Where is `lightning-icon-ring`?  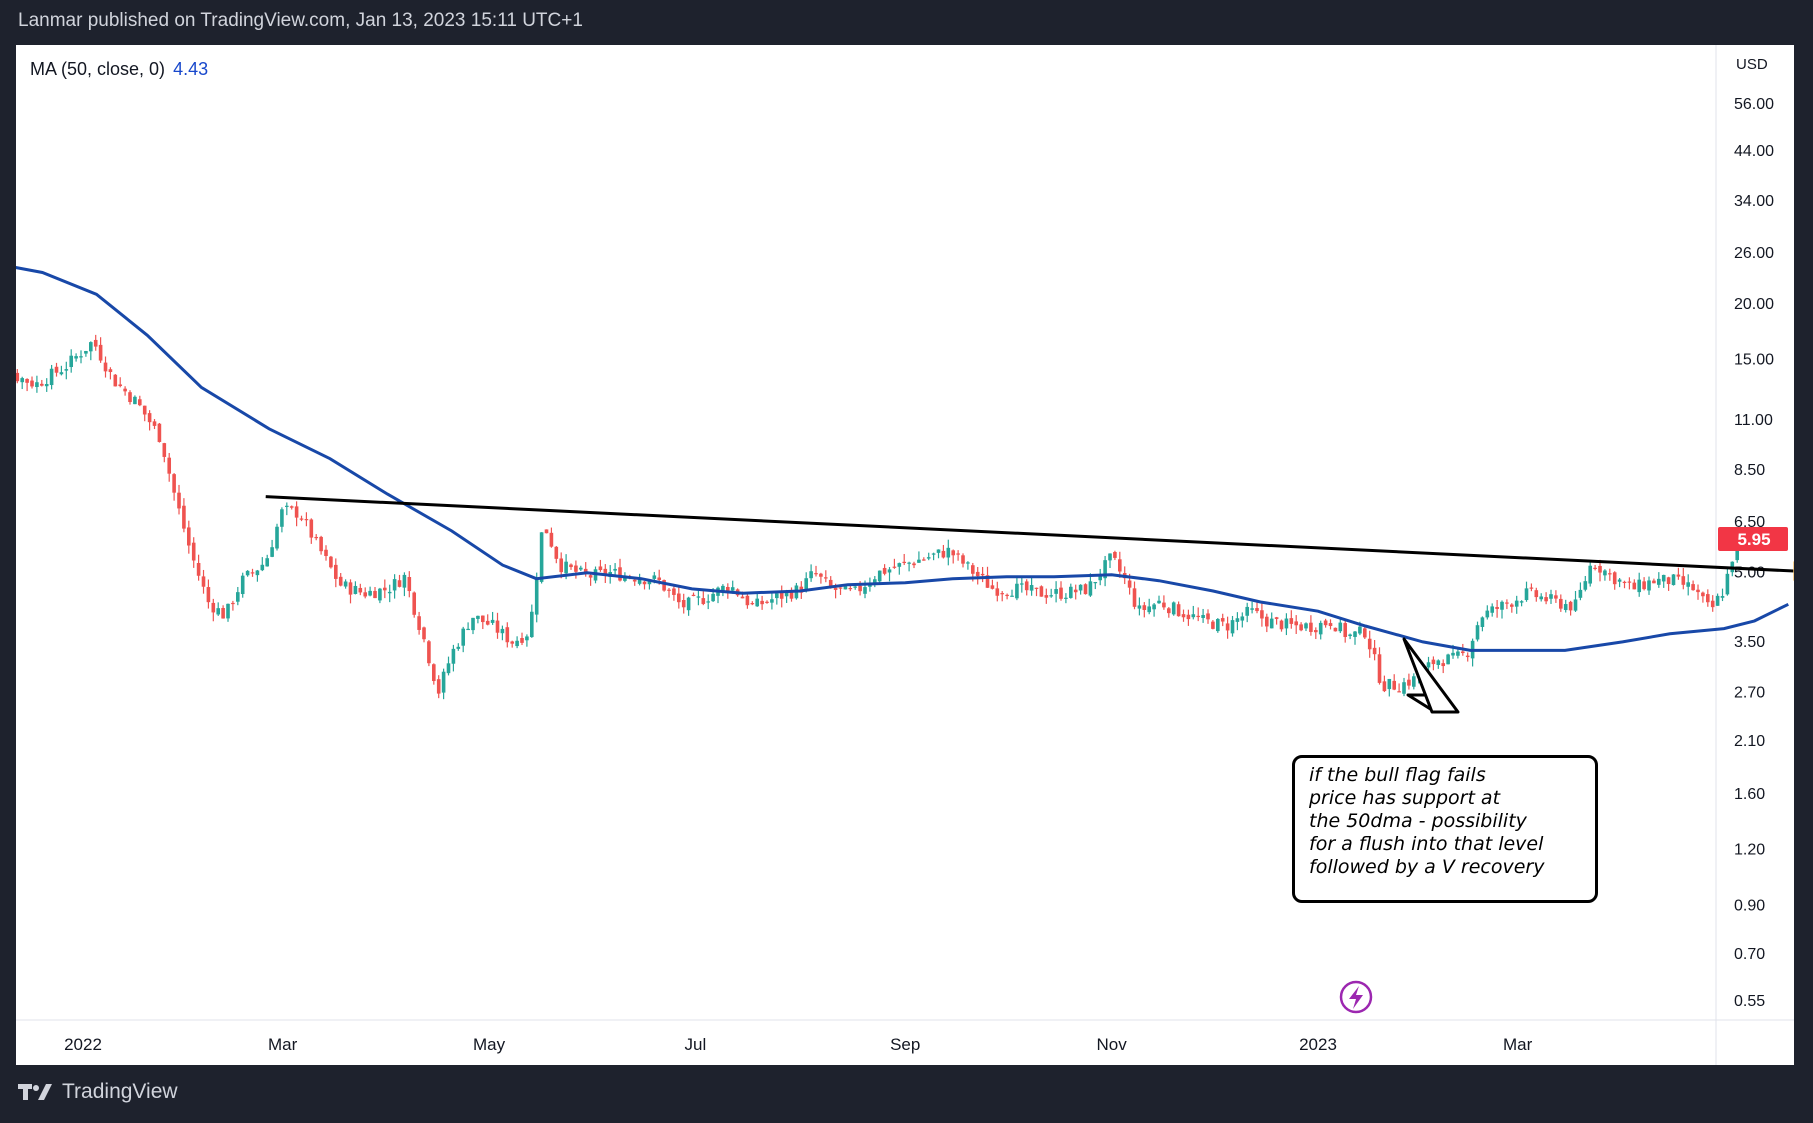 lightning-icon-ring is located at coordinates (1356, 997).